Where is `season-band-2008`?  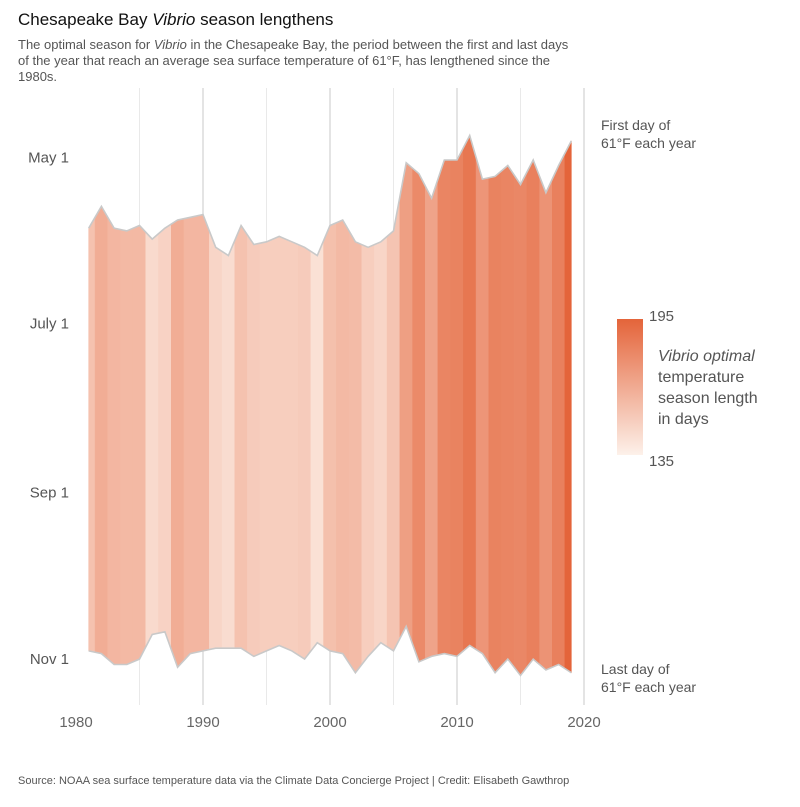 season-band-2008 is located at coordinates (431, 419).